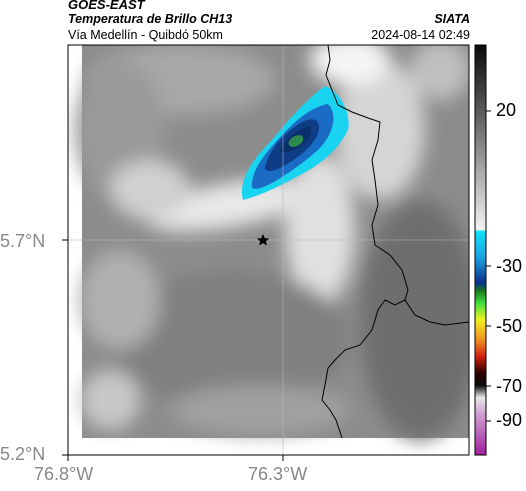  What do you see at coordinates (452, 19) in the screenshot?
I see `source-label: SIATA` at bounding box center [452, 19].